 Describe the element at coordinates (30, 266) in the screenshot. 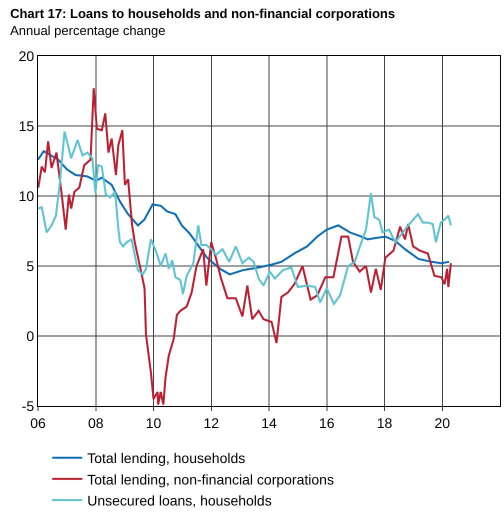

I see `y-tick-label: 5` at that location.